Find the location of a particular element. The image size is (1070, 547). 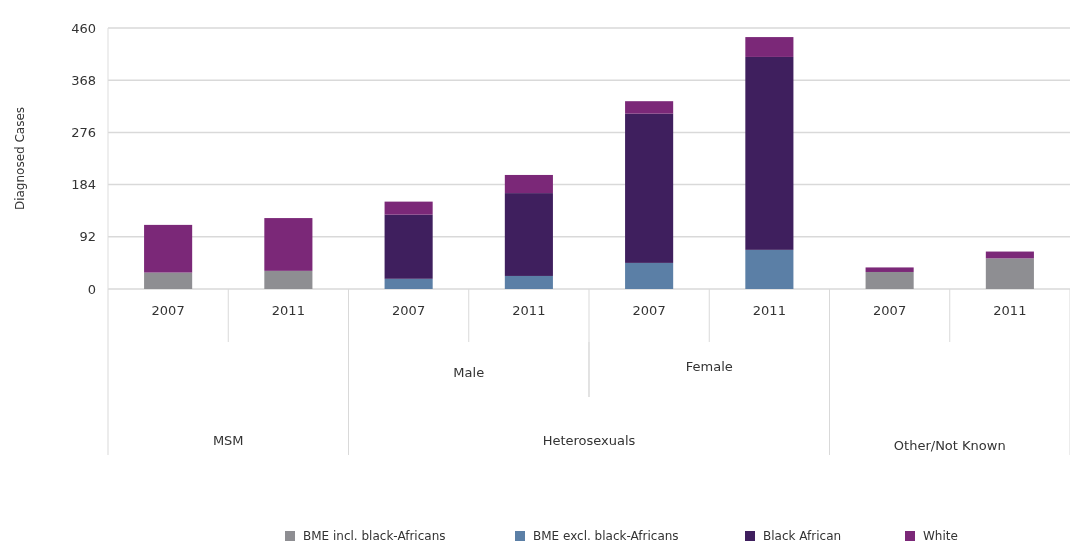

y-tick-label: 460 is located at coordinates (83, 28).